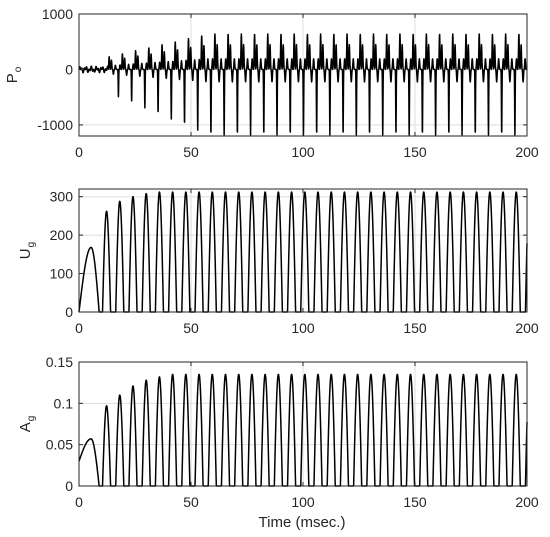  What do you see at coordinates (59, 362) in the screenshot?
I see `y-tick-label: 0.15` at bounding box center [59, 362].